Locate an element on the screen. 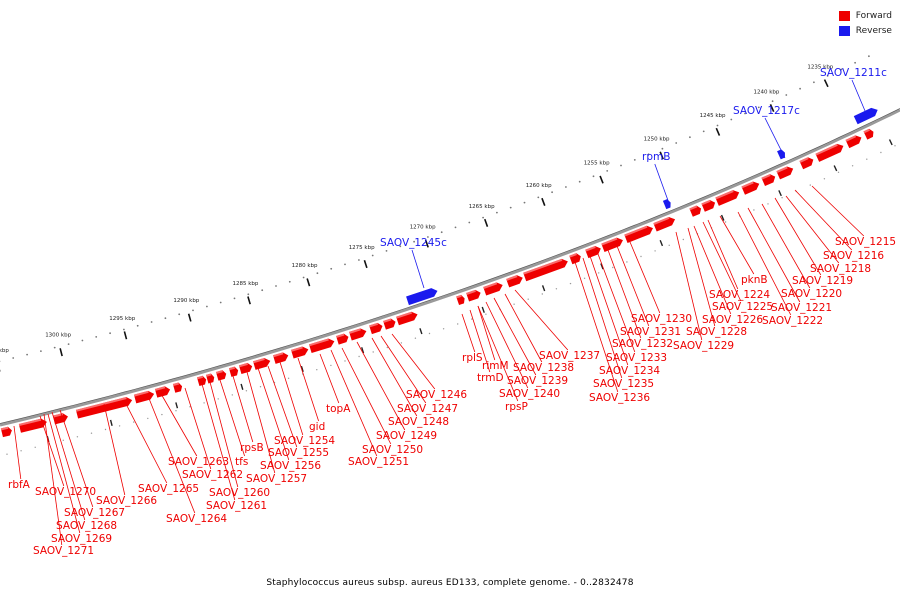  gene-label-saov-1234: SAOV_1234 is located at coordinates (629, 371).